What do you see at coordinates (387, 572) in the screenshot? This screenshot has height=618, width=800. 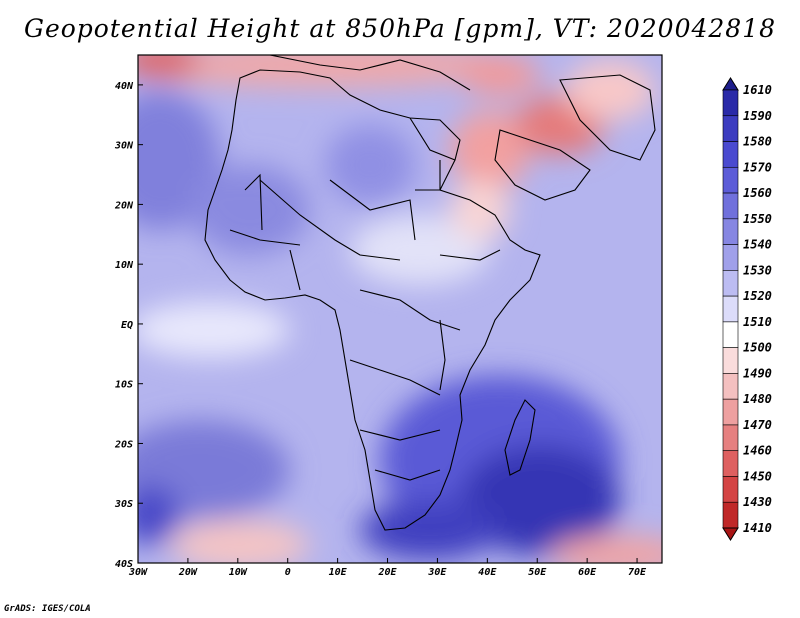 I see `lon-tick-label: 20E` at bounding box center [387, 572].